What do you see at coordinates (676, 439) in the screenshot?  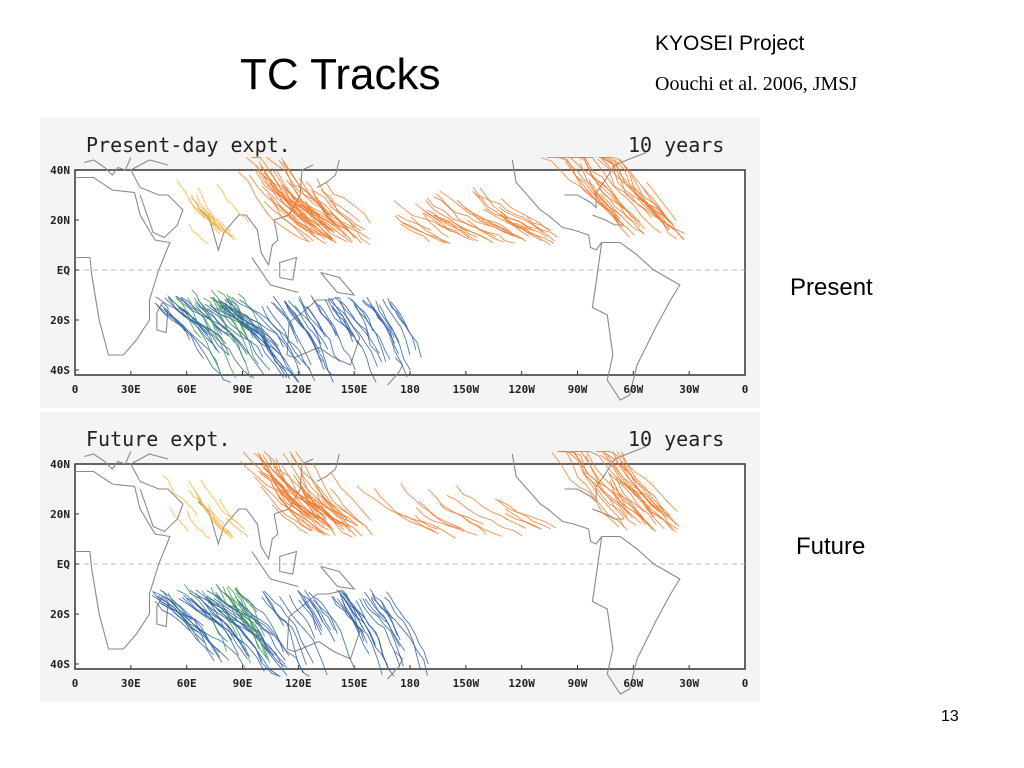 I see `panel-period: 10 years` at bounding box center [676, 439].